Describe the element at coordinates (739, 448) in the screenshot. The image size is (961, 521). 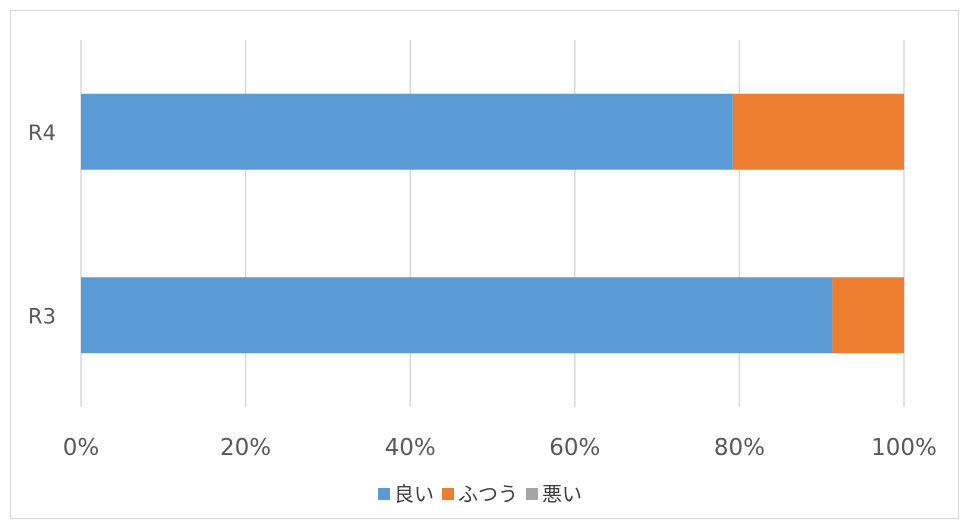
I see `x-tick-label: 80%` at that location.